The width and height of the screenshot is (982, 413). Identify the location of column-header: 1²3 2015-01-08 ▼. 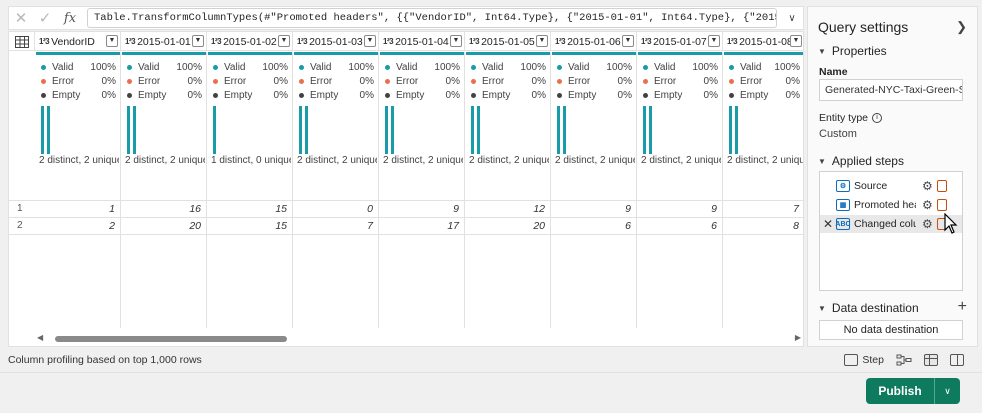
(763, 41).